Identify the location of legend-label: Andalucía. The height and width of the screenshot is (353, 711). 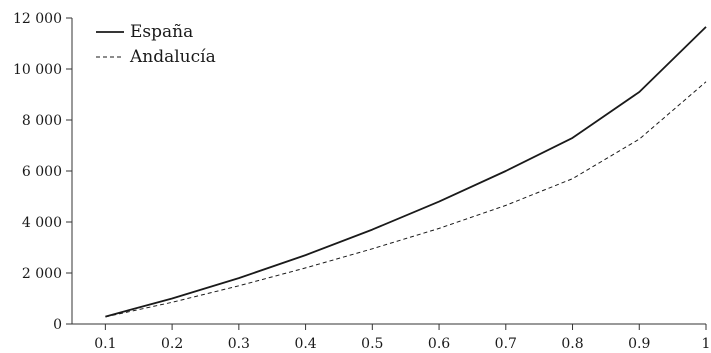
(172, 57).